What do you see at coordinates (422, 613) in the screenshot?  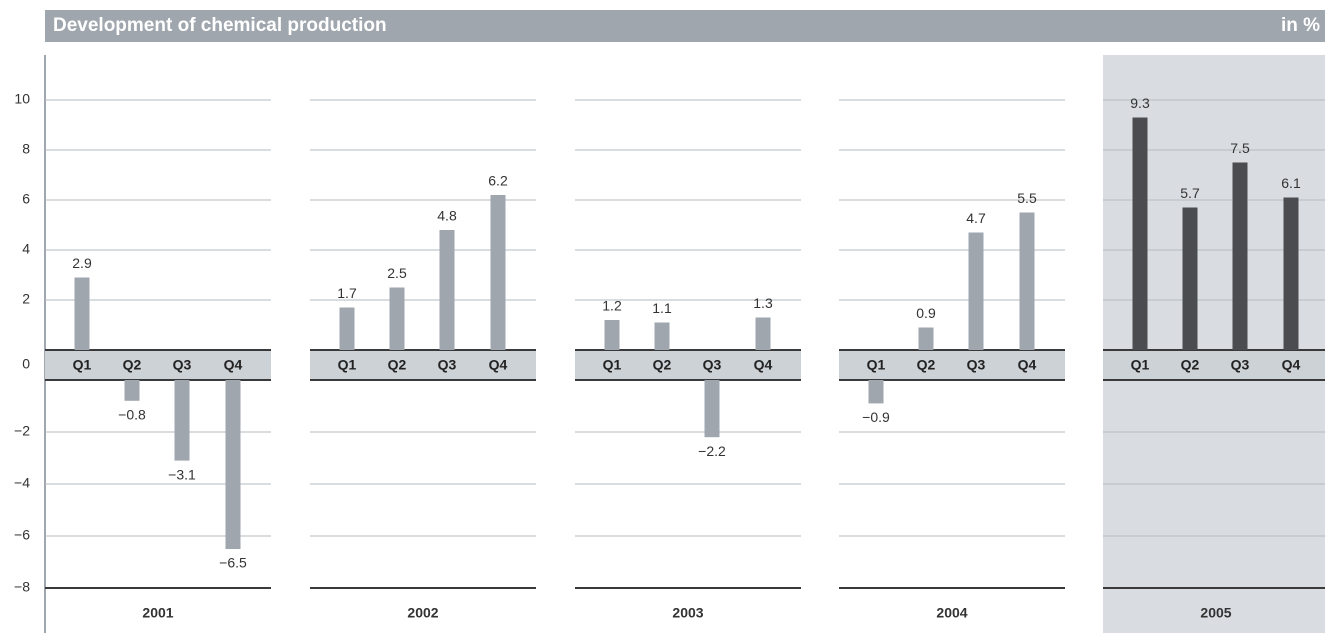 I see `year-label: 2002` at bounding box center [422, 613].